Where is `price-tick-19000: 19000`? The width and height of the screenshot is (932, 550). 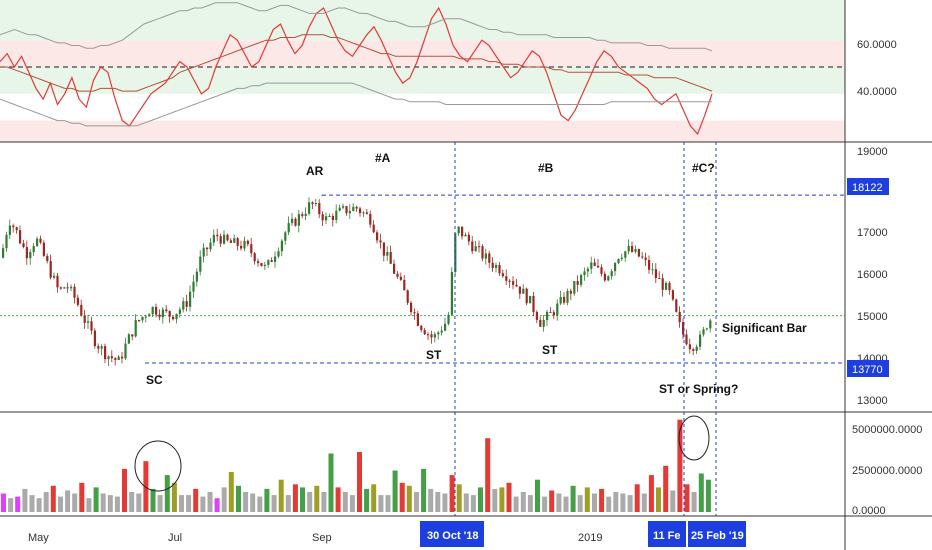
price-tick-19000: 19000 is located at coordinates (872, 152).